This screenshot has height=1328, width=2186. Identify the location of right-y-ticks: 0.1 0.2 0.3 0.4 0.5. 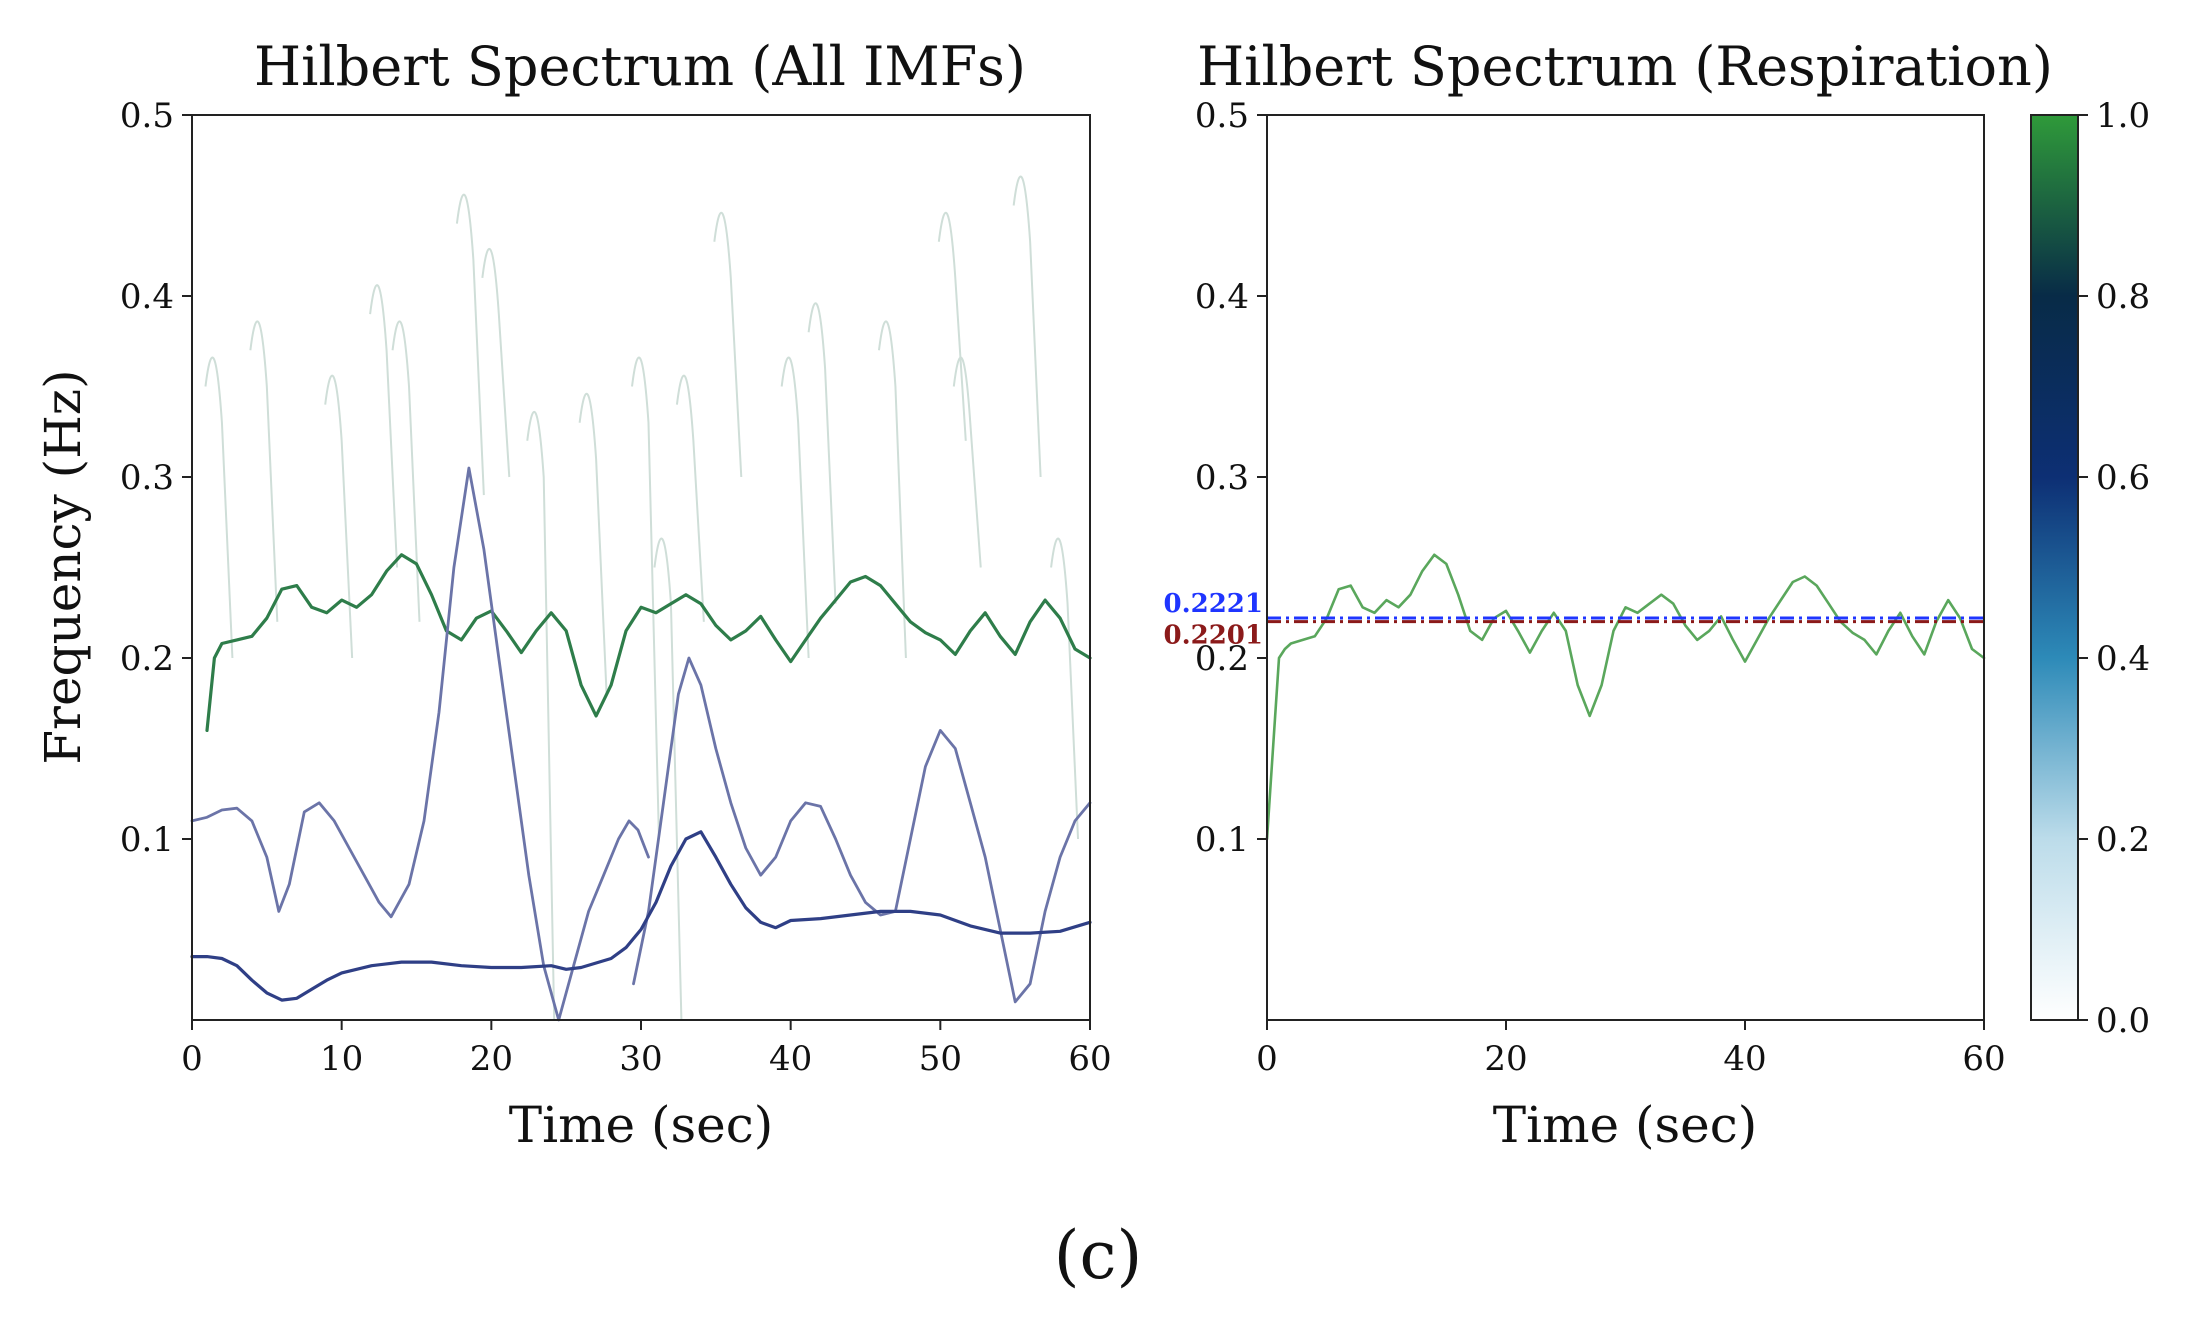
(1231, 478).